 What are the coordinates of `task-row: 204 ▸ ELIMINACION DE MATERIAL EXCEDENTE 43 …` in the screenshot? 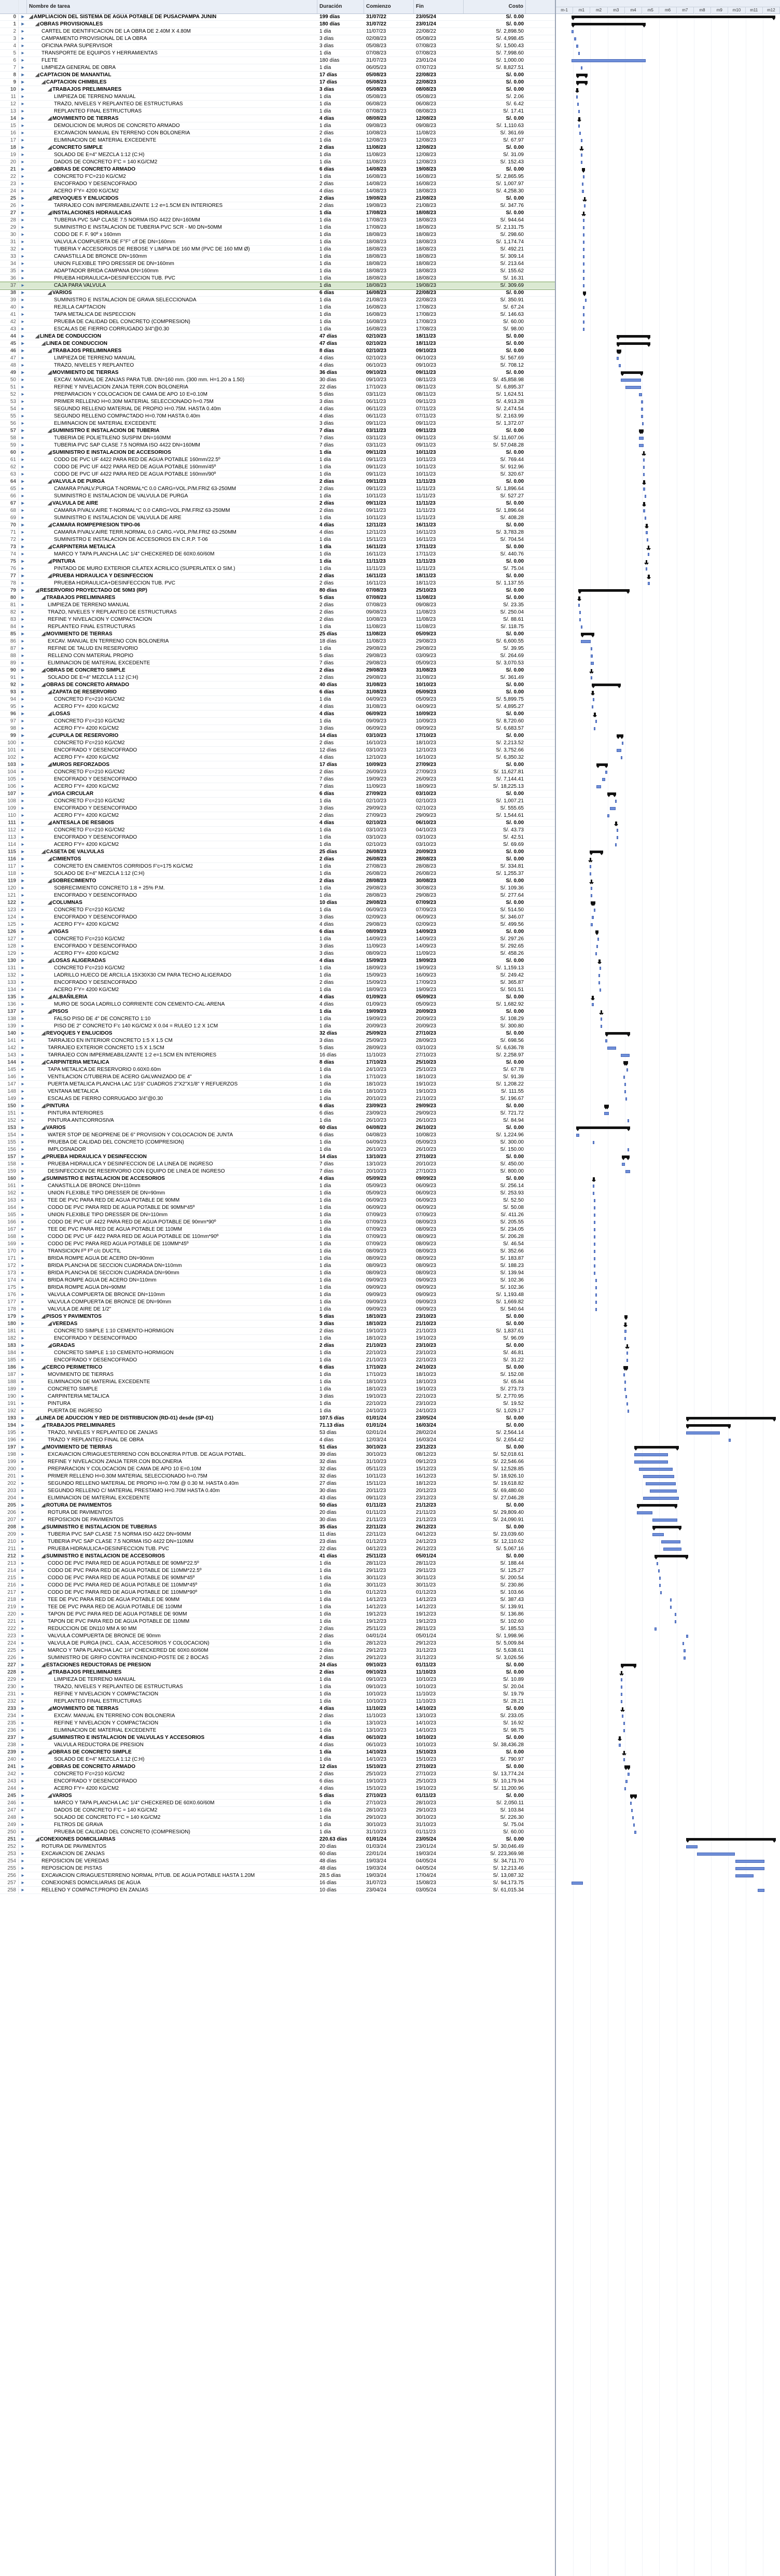 It's located at (277, 1498).